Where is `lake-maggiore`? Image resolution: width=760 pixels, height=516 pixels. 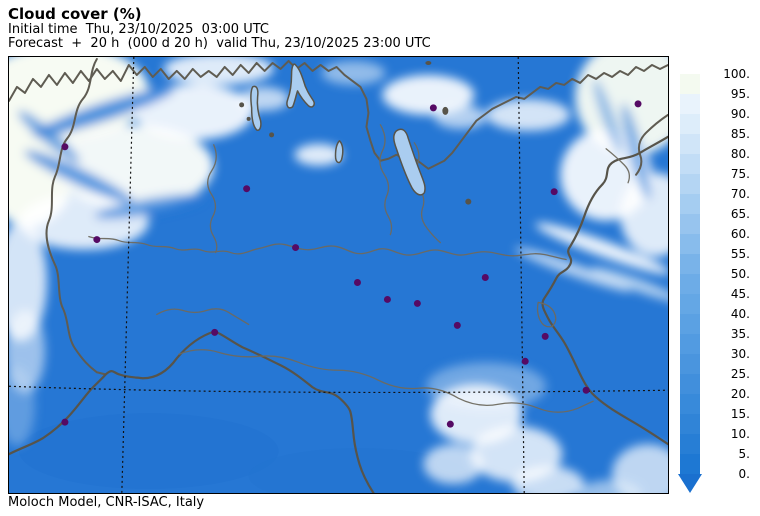
lake-maggiore is located at coordinates (256, 108).